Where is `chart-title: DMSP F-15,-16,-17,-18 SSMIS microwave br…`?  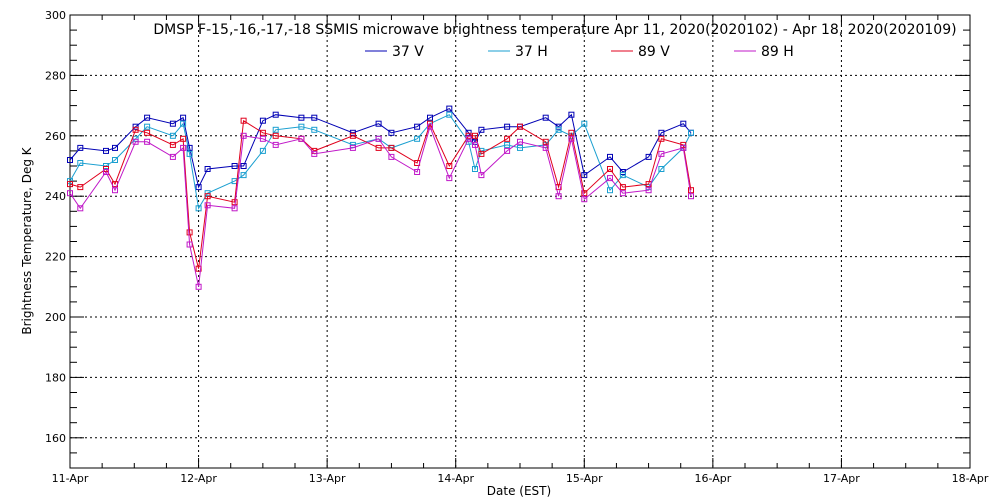
chart-title: DMSP F-15,-16,-17,-18 SSMIS microwave br… is located at coordinates (554, 30).